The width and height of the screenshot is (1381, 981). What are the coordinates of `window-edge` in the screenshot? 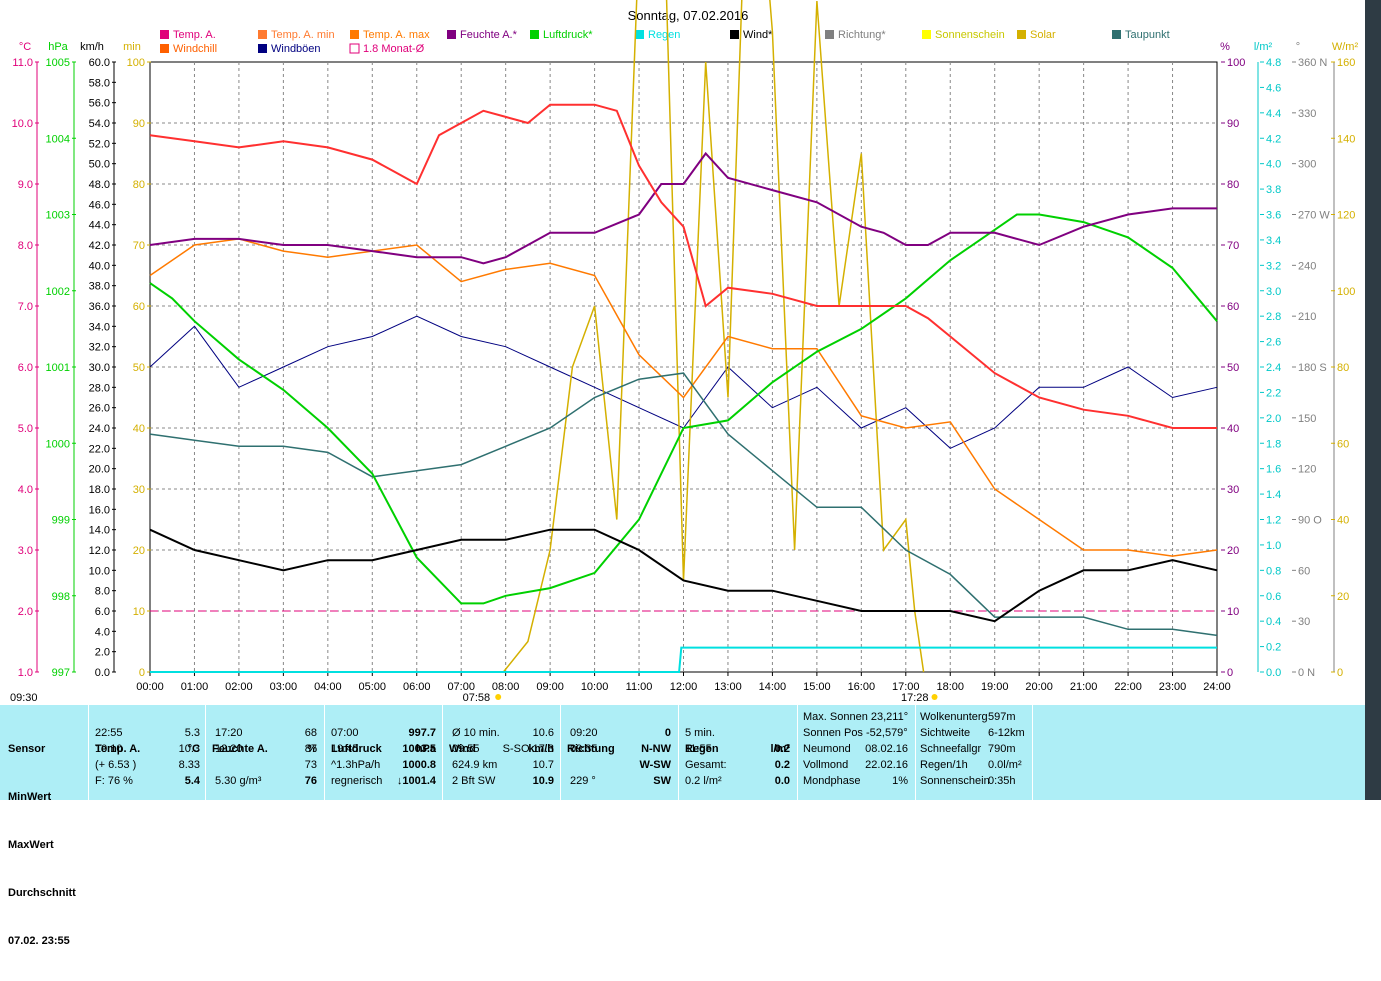 It's located at (1373, 400).